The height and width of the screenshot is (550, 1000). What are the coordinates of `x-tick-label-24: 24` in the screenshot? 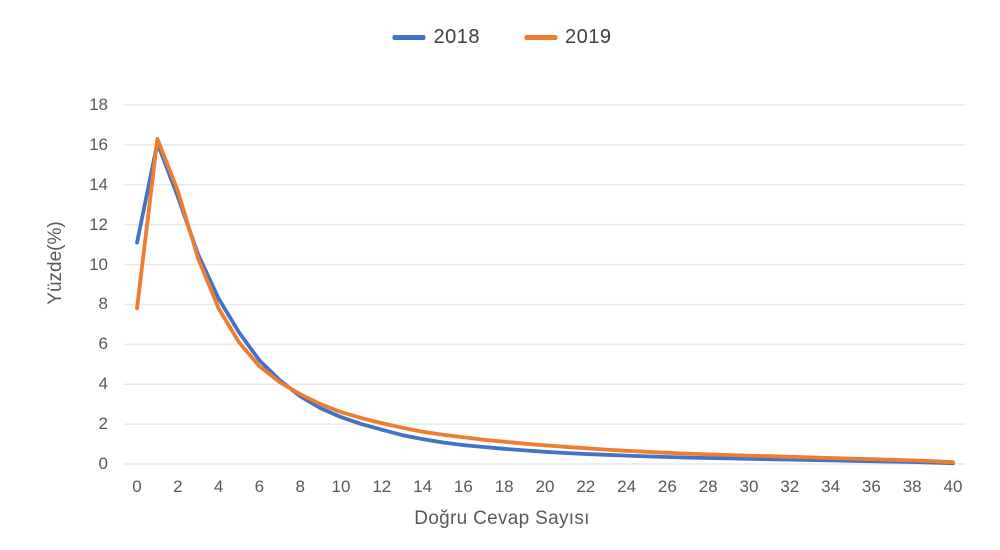 It's located at (627, 486).